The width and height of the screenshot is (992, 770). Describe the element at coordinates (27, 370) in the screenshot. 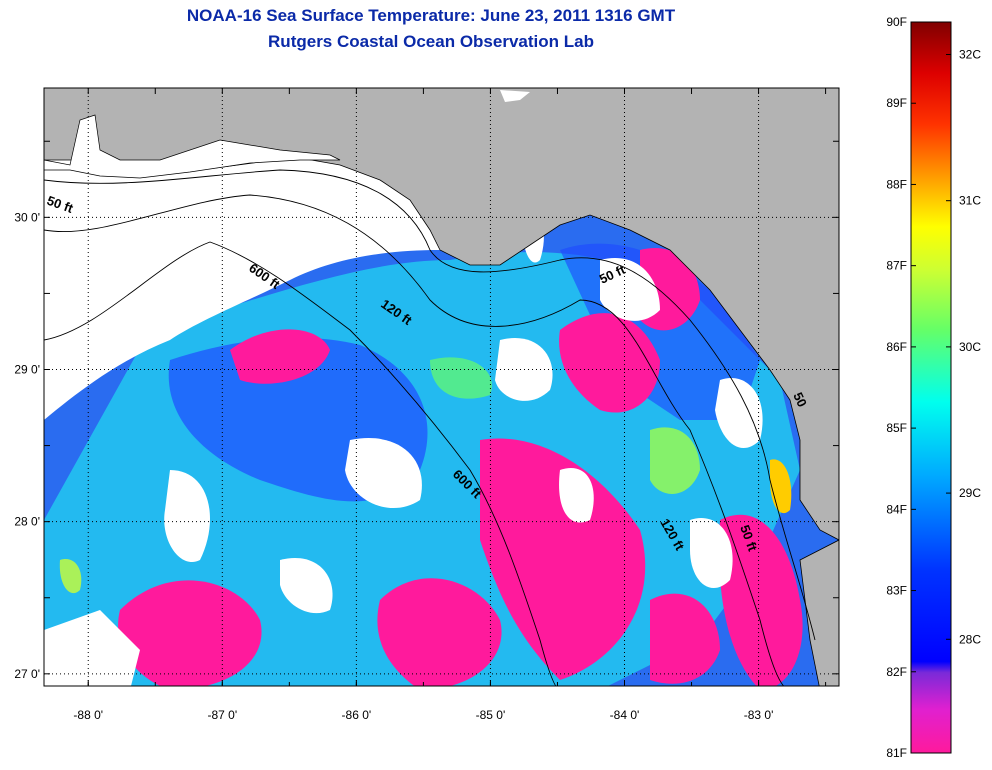

I see `y-tick-label: 29 0'` at that location.